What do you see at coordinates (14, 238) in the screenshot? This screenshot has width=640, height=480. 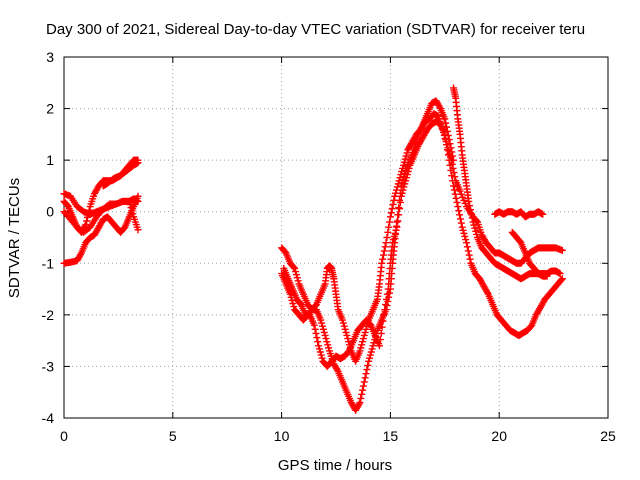 I see `y-axis-label: SDTVAR / TECUs` at bounding box center [14, 238].